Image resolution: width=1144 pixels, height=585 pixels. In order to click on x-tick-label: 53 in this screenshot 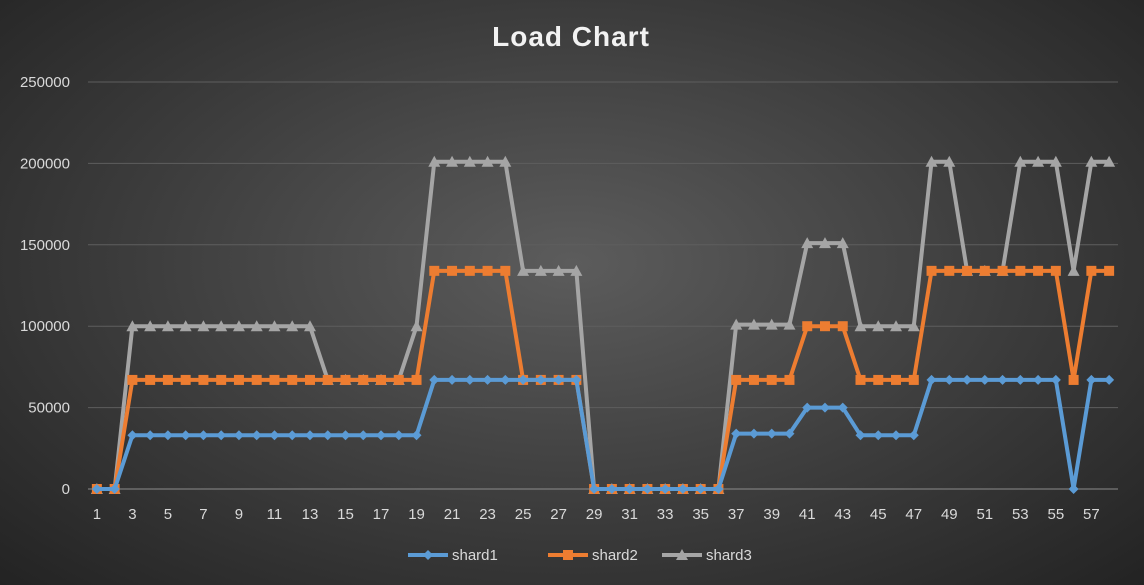, I will do `click(1020, 514)`.